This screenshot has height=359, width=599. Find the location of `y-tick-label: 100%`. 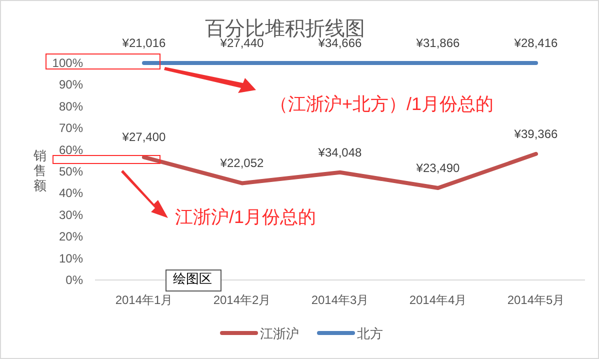

y-tick-label: 100% is located at coordinates (68, 63).